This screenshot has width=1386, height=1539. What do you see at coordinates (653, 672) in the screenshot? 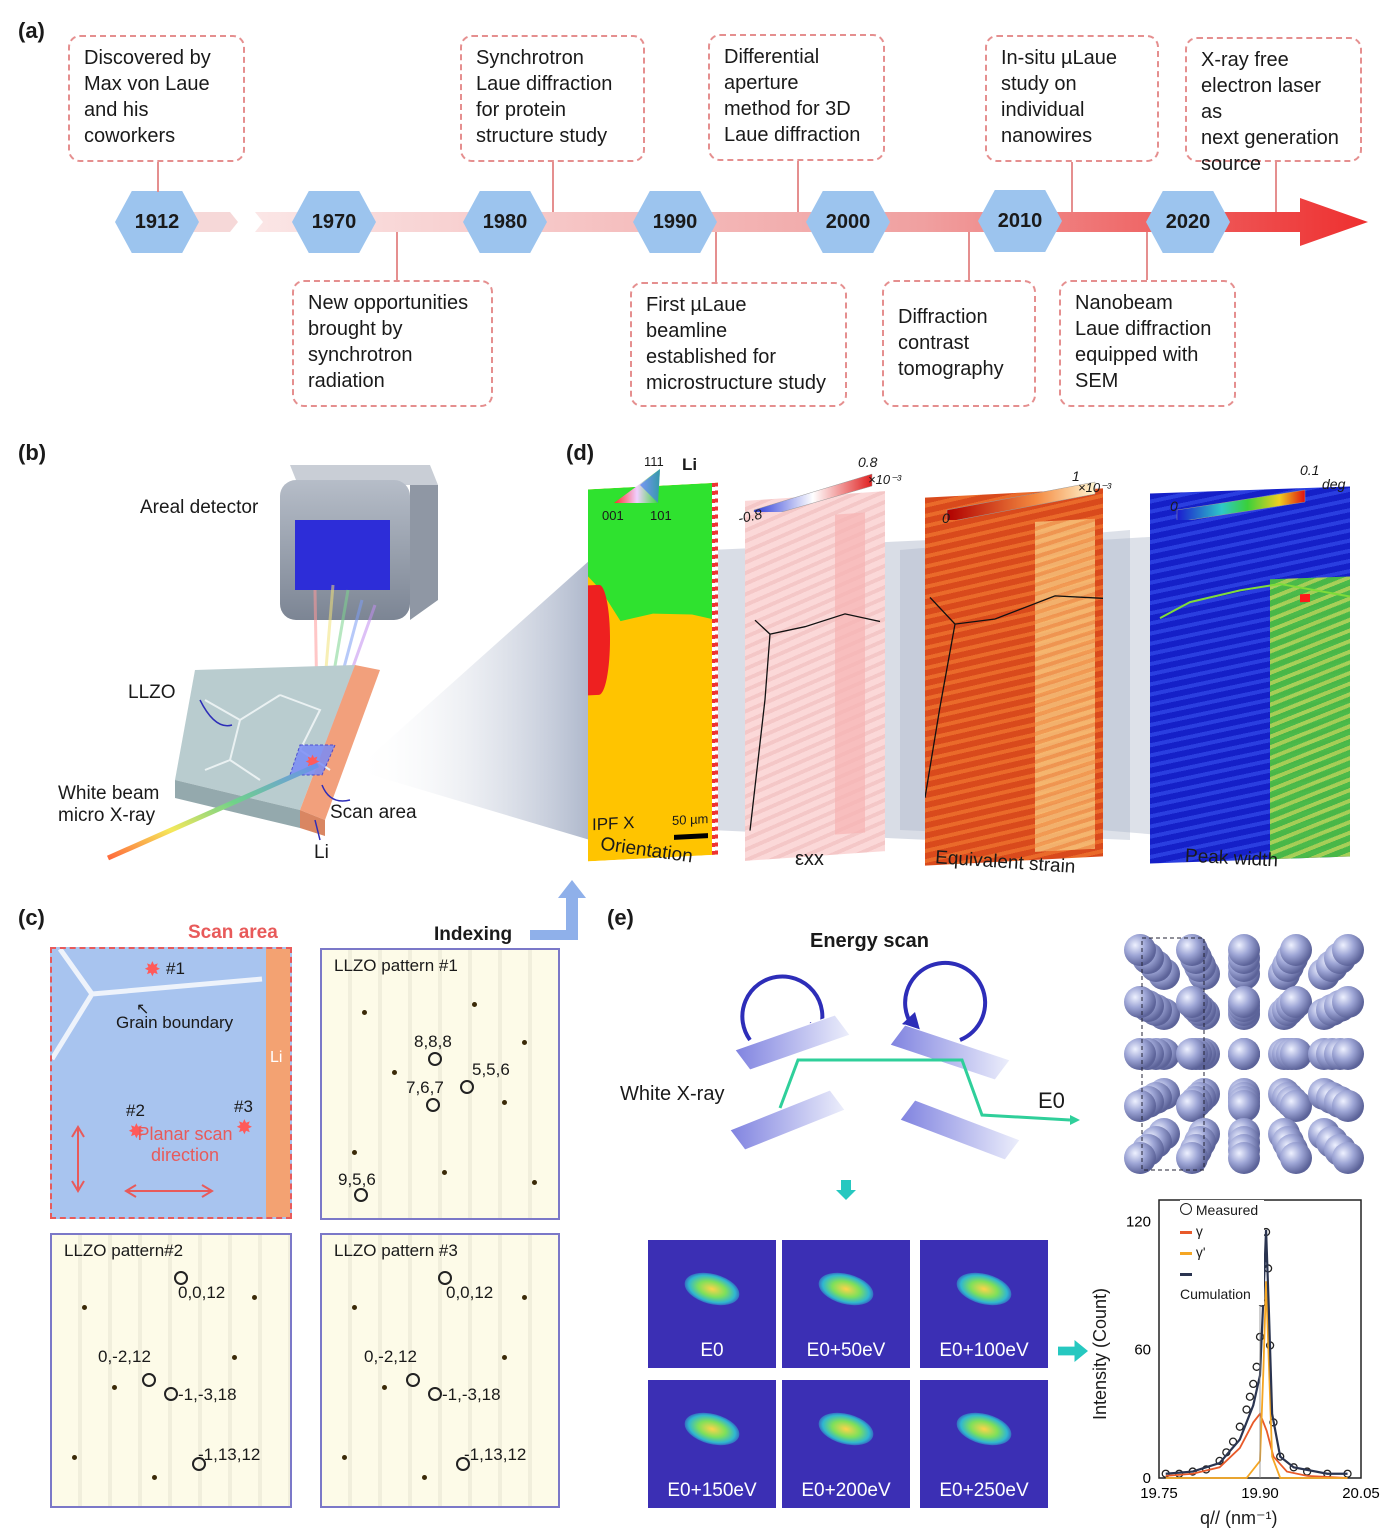
I see `orientation-map: IPF X 50 µm` at bounding box center [653, 672].